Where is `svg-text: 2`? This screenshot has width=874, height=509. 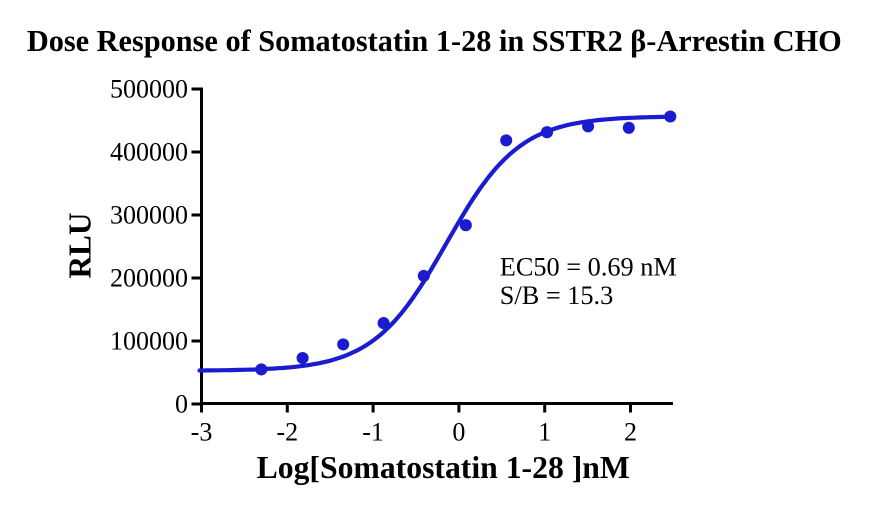
svg-text: 2 is located at coordinates (630, 431).